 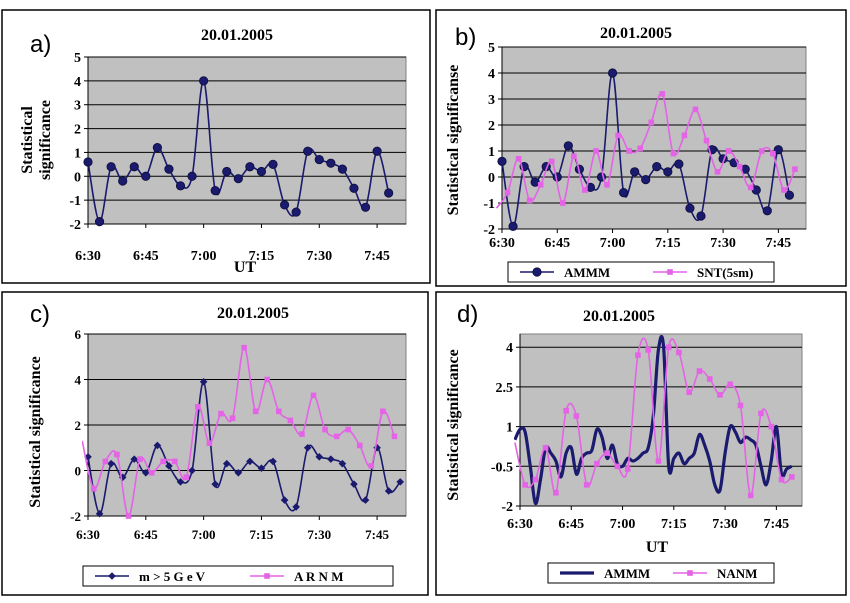 I want to click on y-tick-label: -2, so click(x=507, y=507).